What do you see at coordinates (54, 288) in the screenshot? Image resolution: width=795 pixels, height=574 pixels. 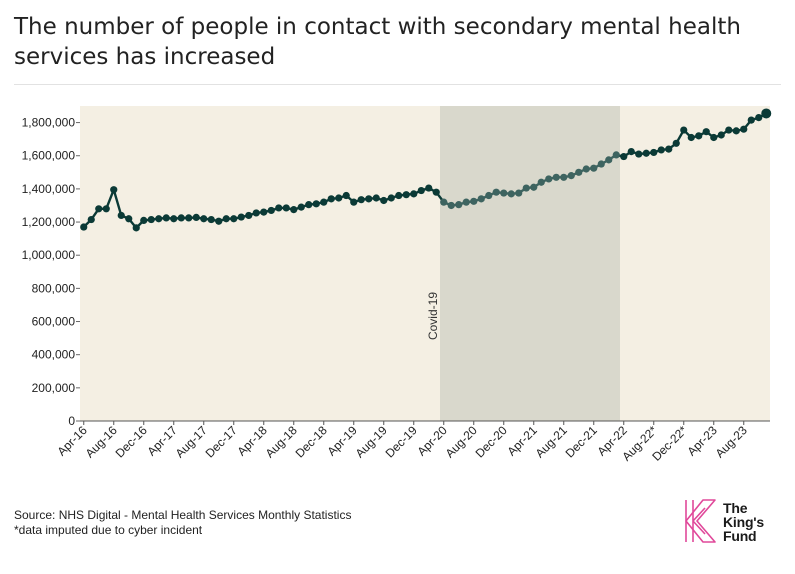 I see `y-tick-label: 800,000` at bounding box center [54, 288].